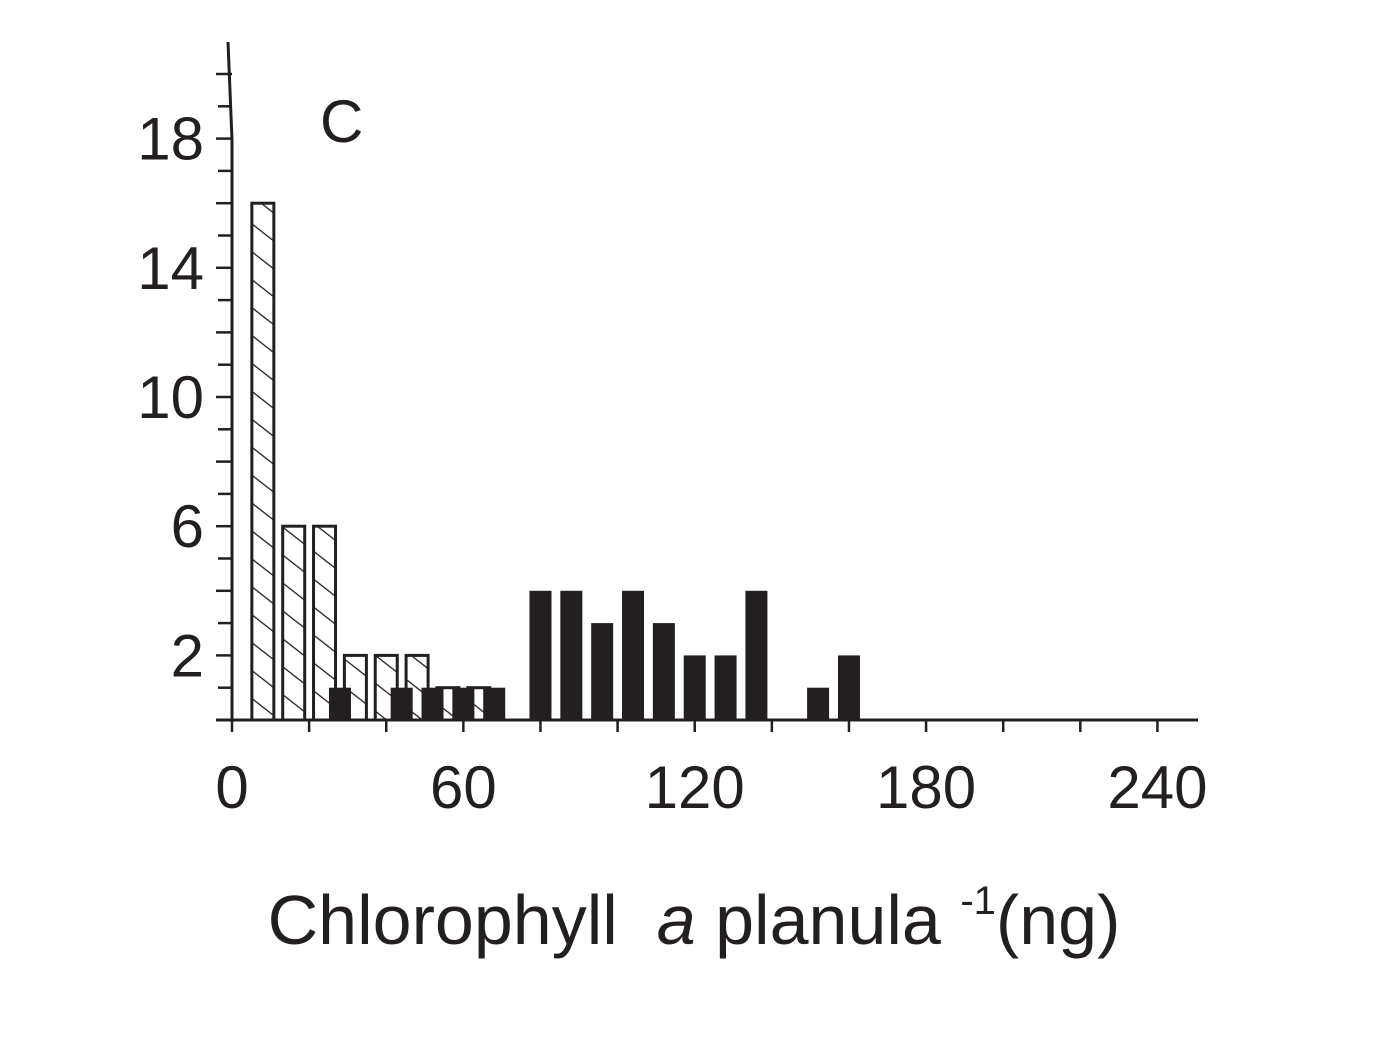  What do you see at coordinates (187, 526) in the screenshot?
I see `y-tick-label: 6` at bounding box center [187, 526].